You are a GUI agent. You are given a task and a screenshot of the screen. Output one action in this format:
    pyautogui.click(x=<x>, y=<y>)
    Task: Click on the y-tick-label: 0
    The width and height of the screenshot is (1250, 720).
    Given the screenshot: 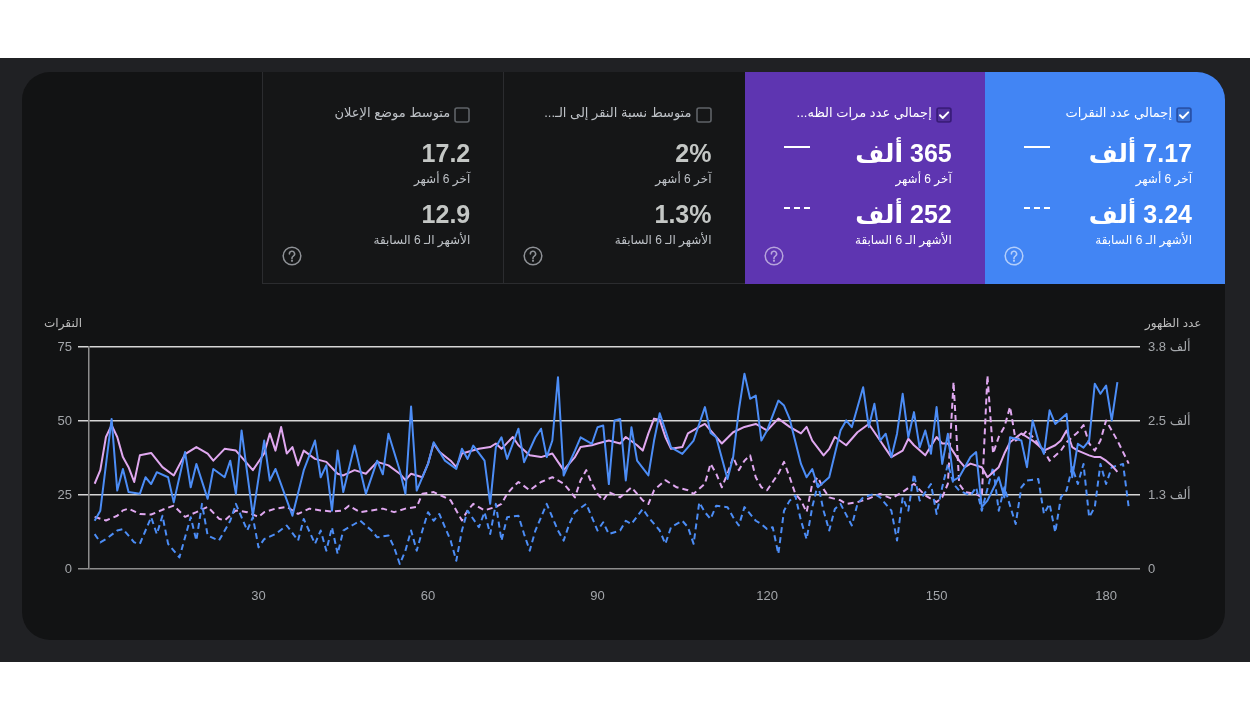 What is the action you would take?
    pyautogui.click(x=68, y=568)
    